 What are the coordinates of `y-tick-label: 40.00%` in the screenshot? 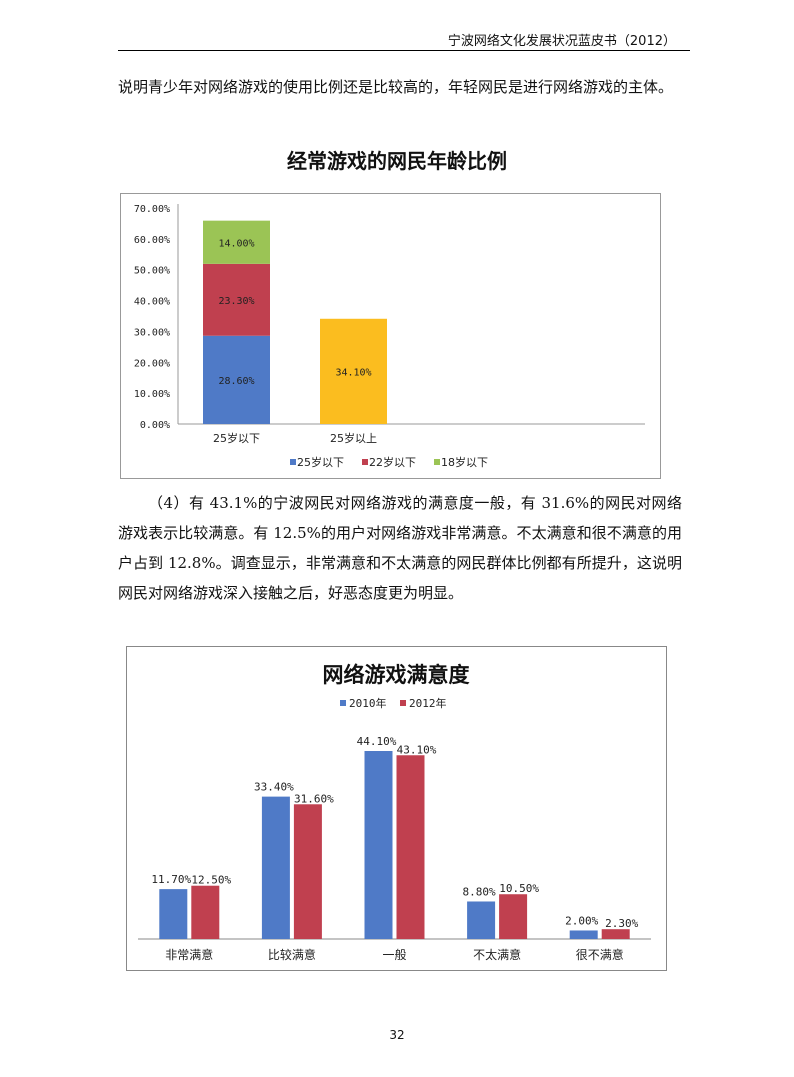 It's located at (152, 302).